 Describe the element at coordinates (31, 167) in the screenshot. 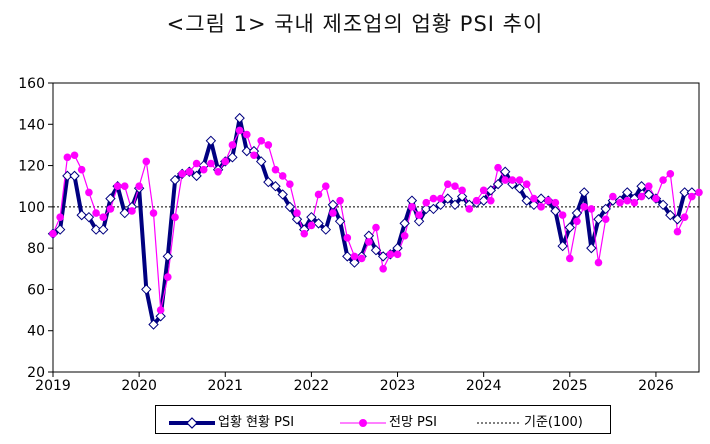

I see `y-tick-label: 120` at that location.